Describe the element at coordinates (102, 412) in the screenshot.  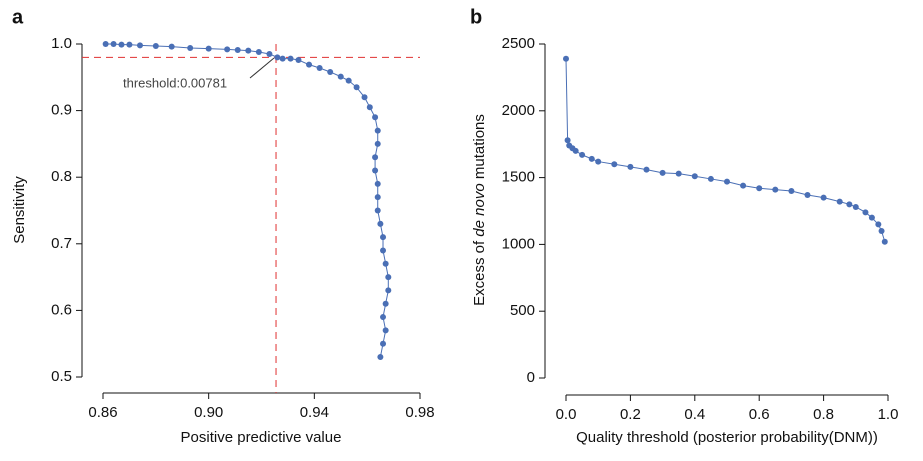
I see `x-tick-label: 0.86` at that location.